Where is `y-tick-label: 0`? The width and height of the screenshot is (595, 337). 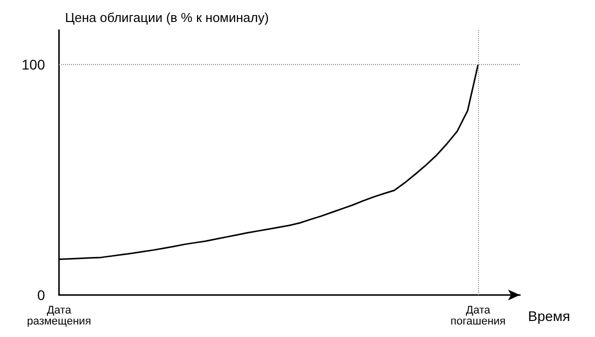
y-tick-label: 0 is located at coordinates (41, 295).